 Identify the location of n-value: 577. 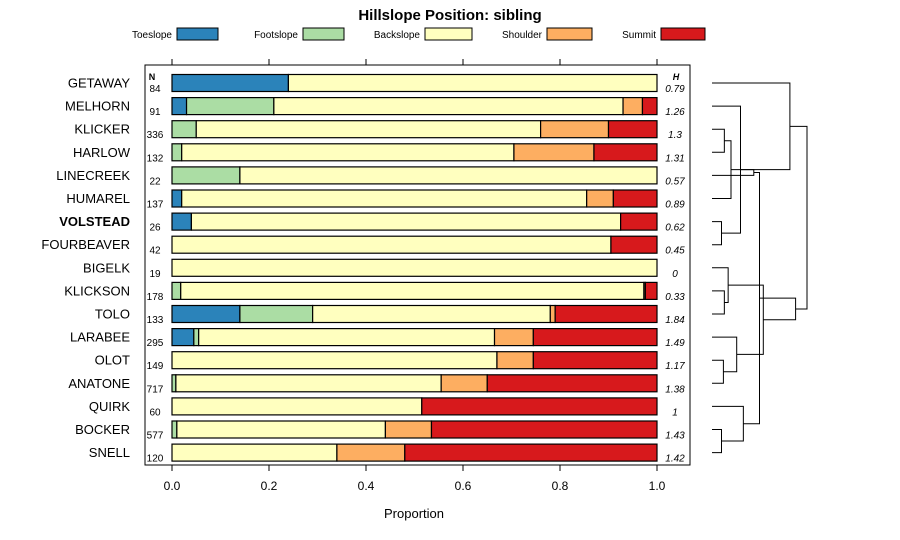
(155, 436).